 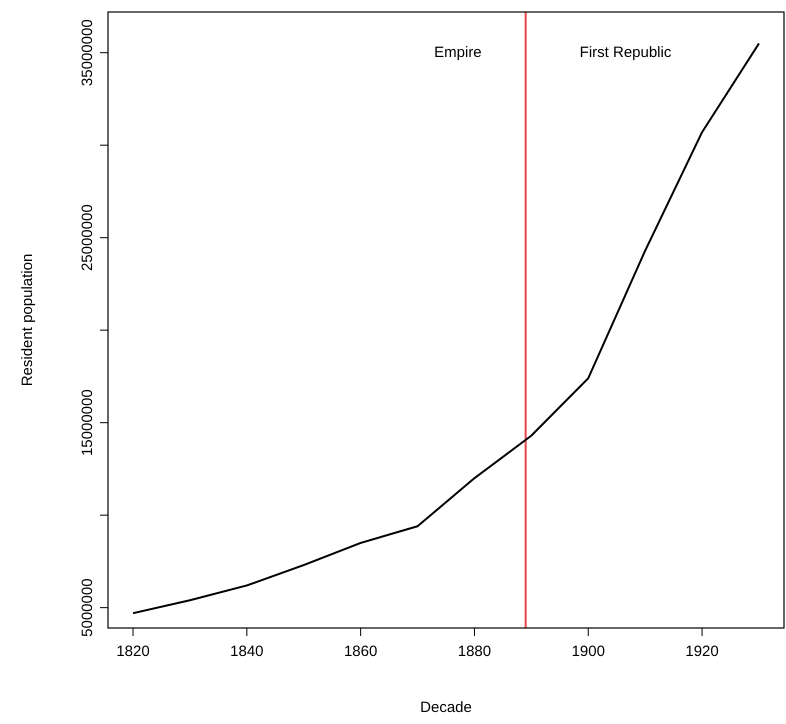 What do you see at coordinates (87, 238) in the screenshot?
I see `y-tick-label: 25000000` at bounding box center [87, 238].